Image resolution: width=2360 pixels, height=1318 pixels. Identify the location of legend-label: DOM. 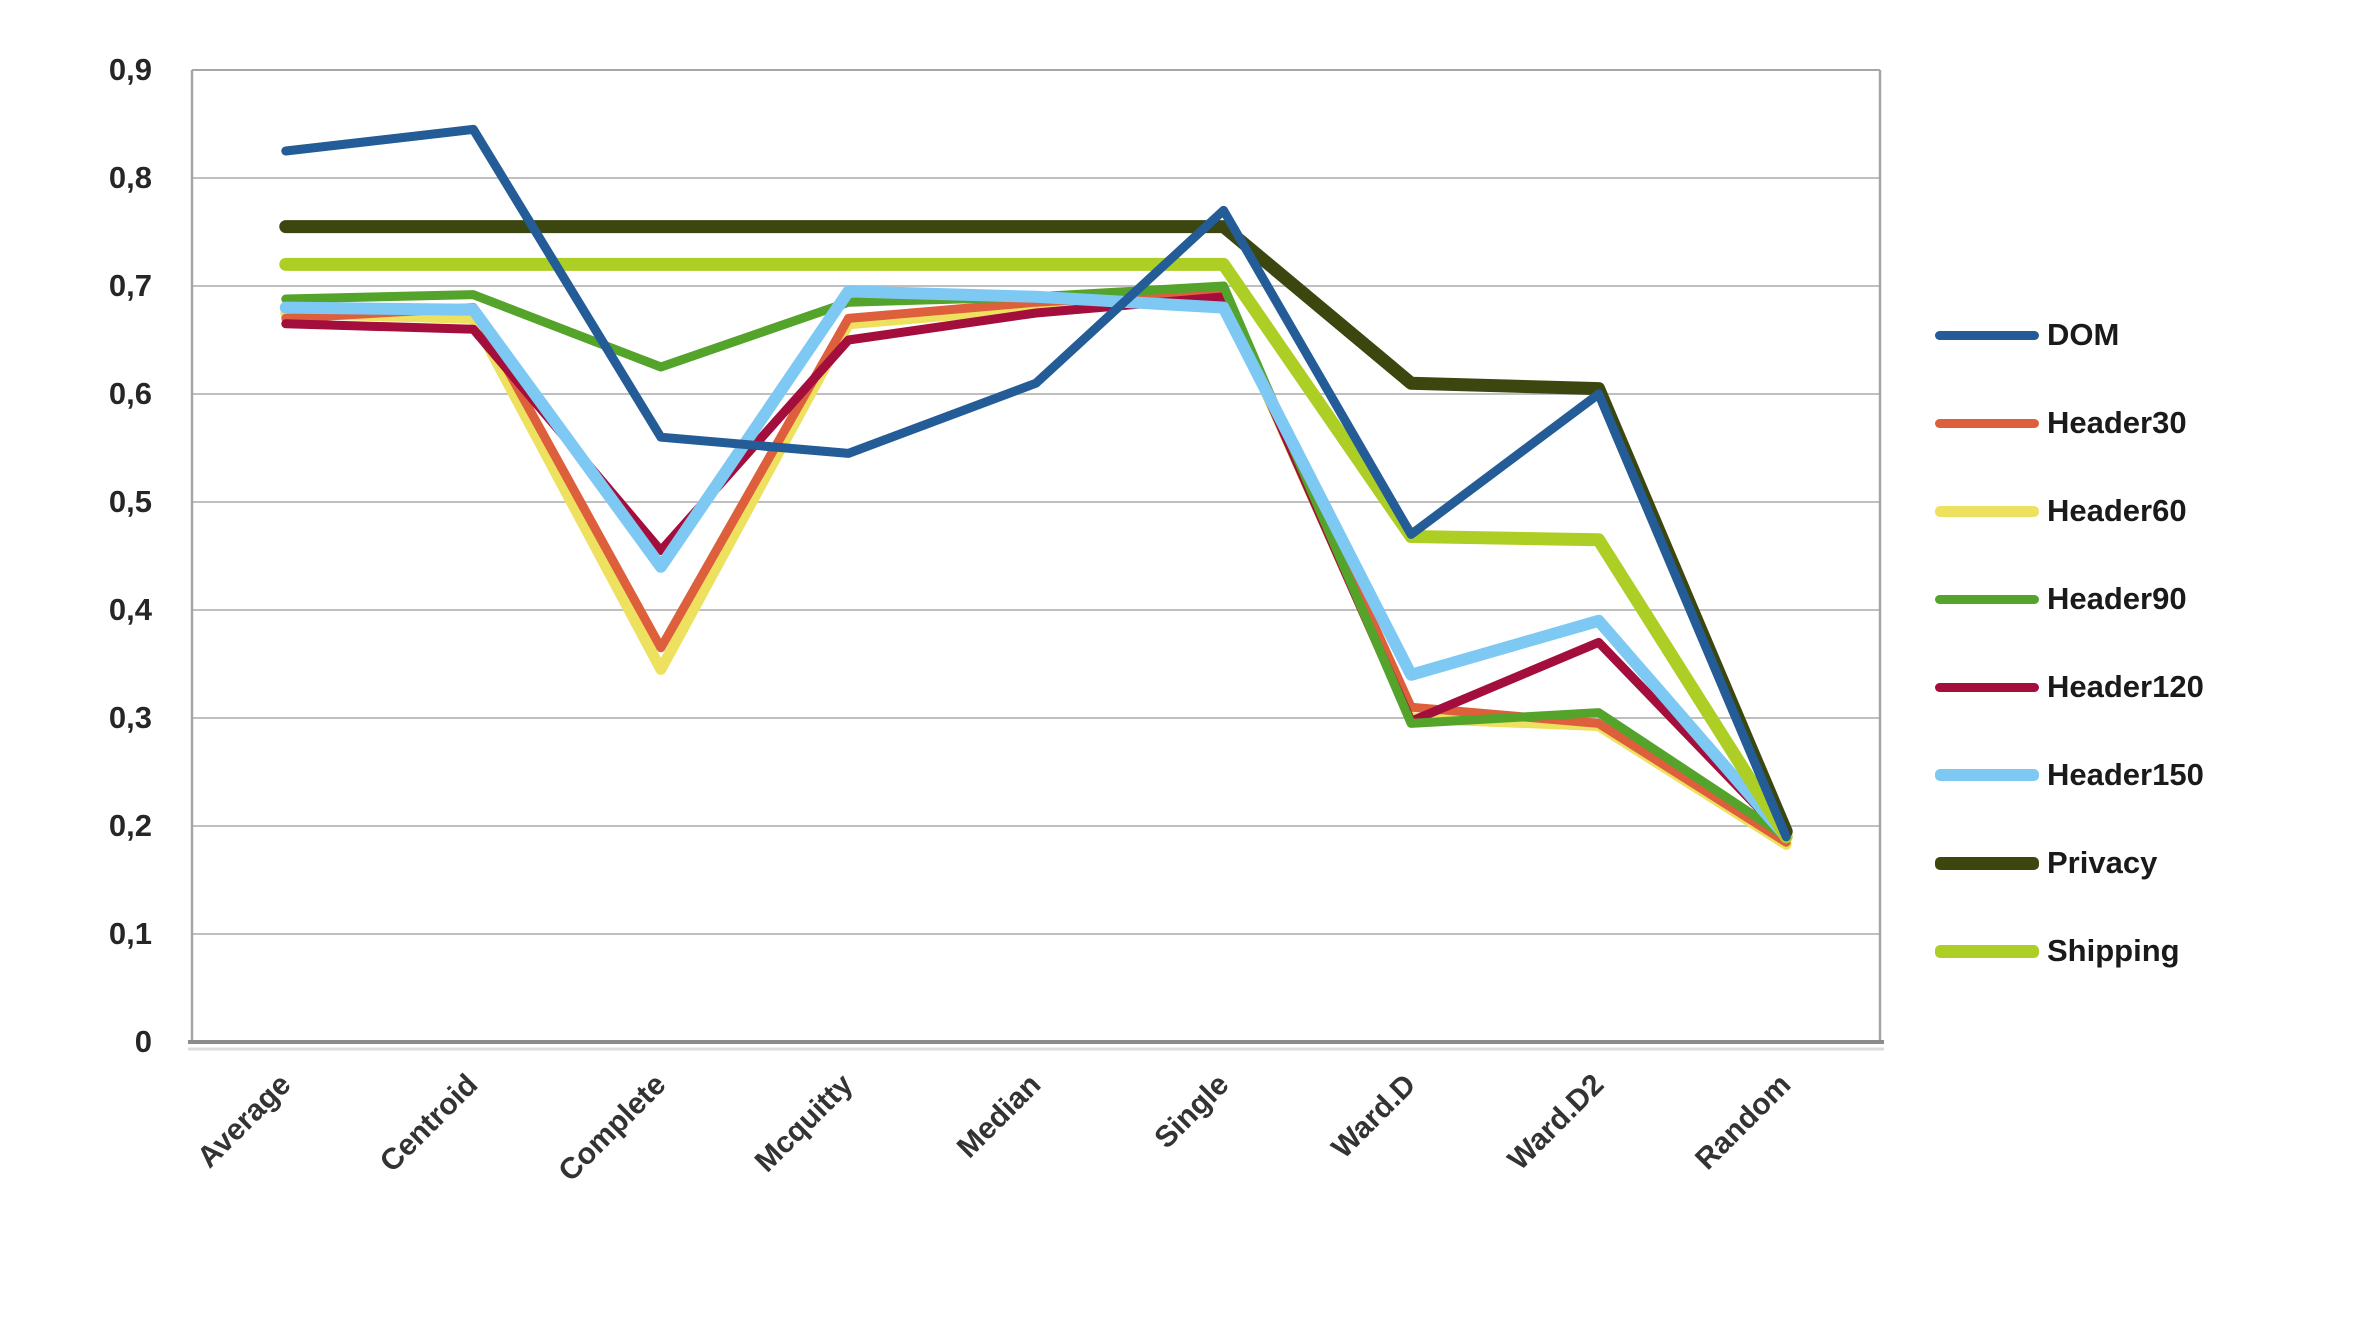
(2083, 334).